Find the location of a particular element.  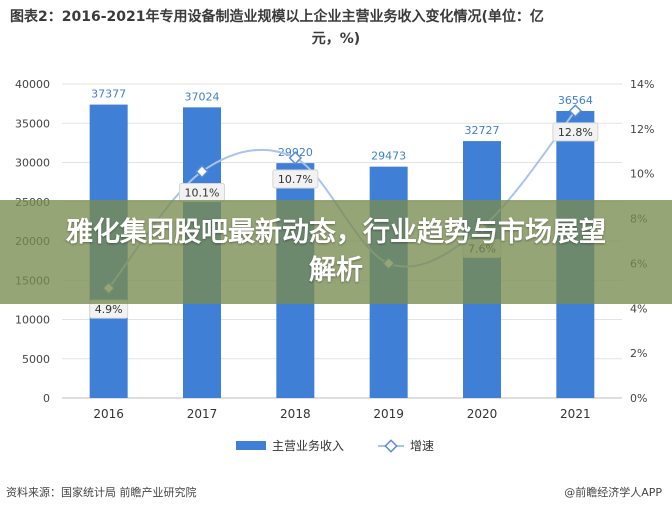

x-tick-label: 2021 is located at coordinates (575, 414).